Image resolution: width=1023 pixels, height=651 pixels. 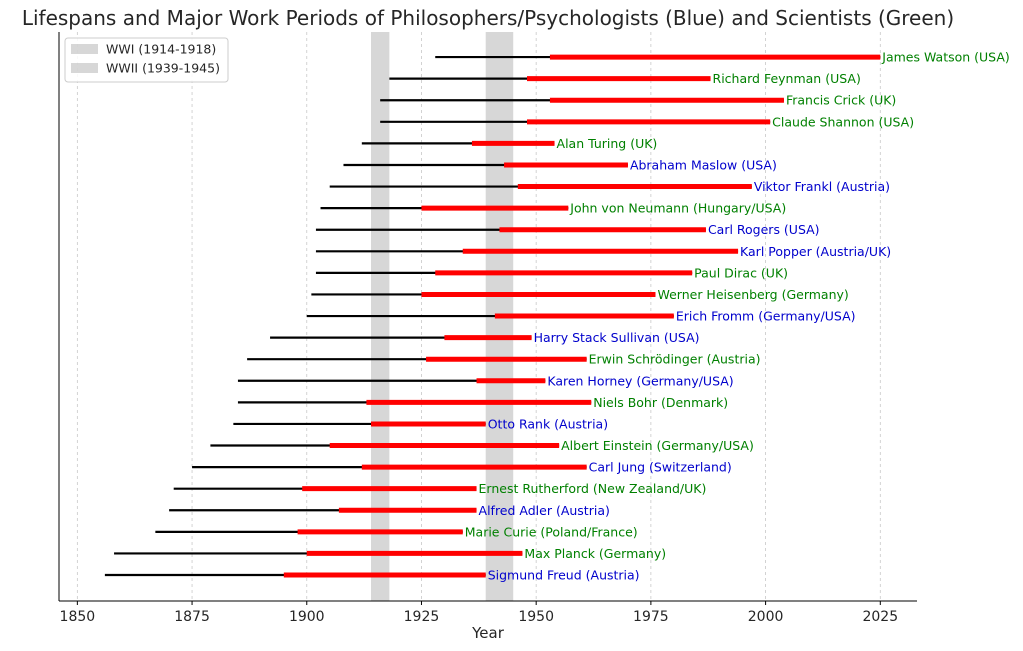 I want to click on person-row: Abraham Maslow (USA), so click(x=560, y=164).